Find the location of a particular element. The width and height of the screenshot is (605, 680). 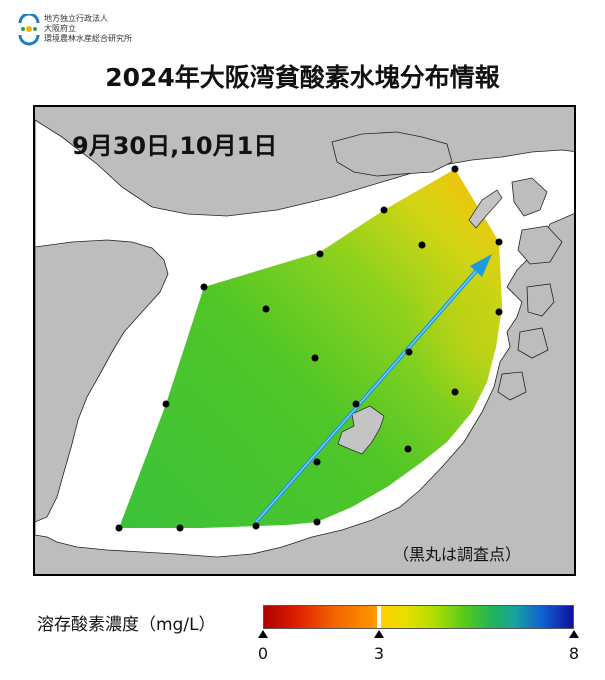

tick-marker-threshold is located at coordinates (379, 634).